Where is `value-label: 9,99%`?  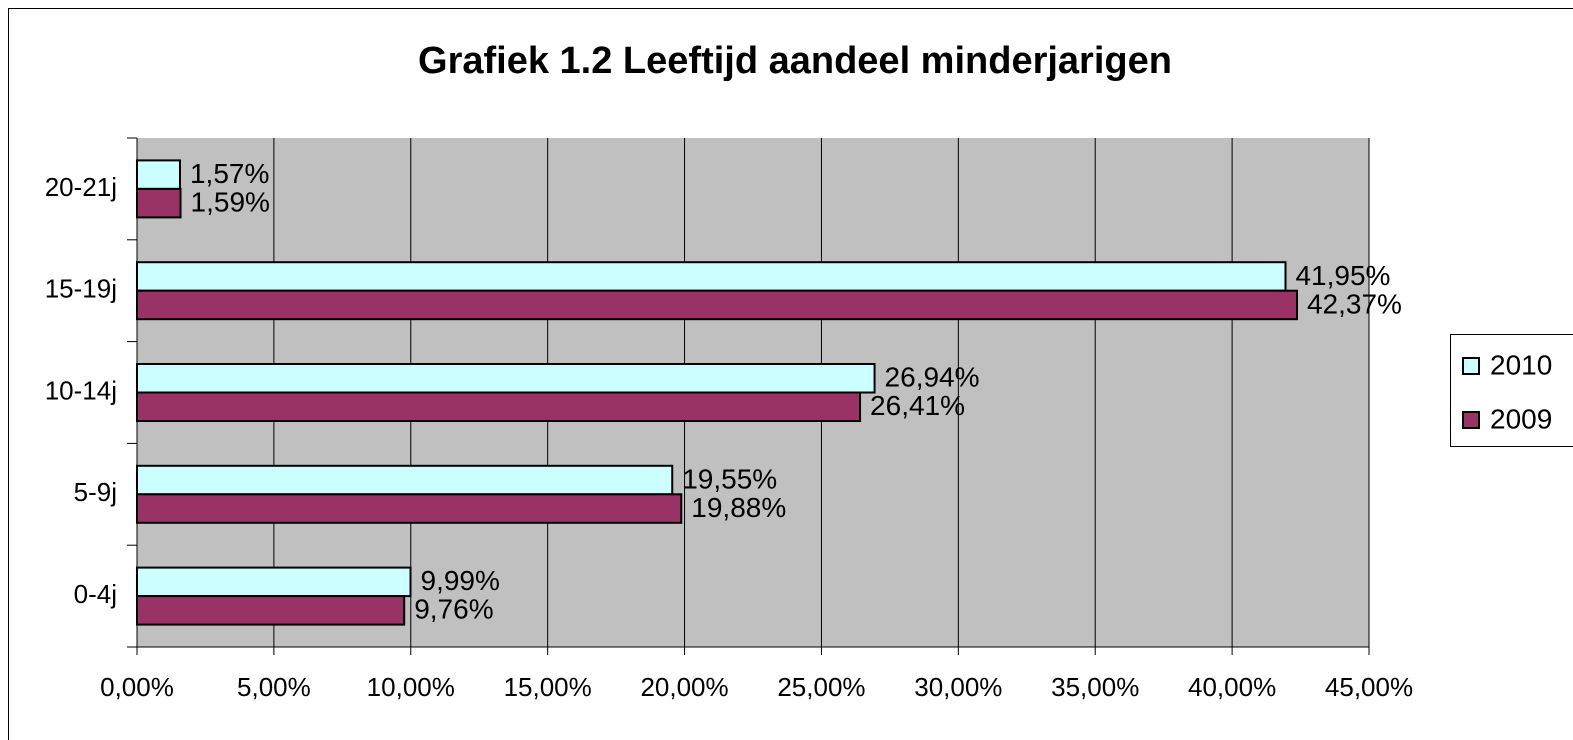 value-label: 9,99% is located at coordinates (460, 580).